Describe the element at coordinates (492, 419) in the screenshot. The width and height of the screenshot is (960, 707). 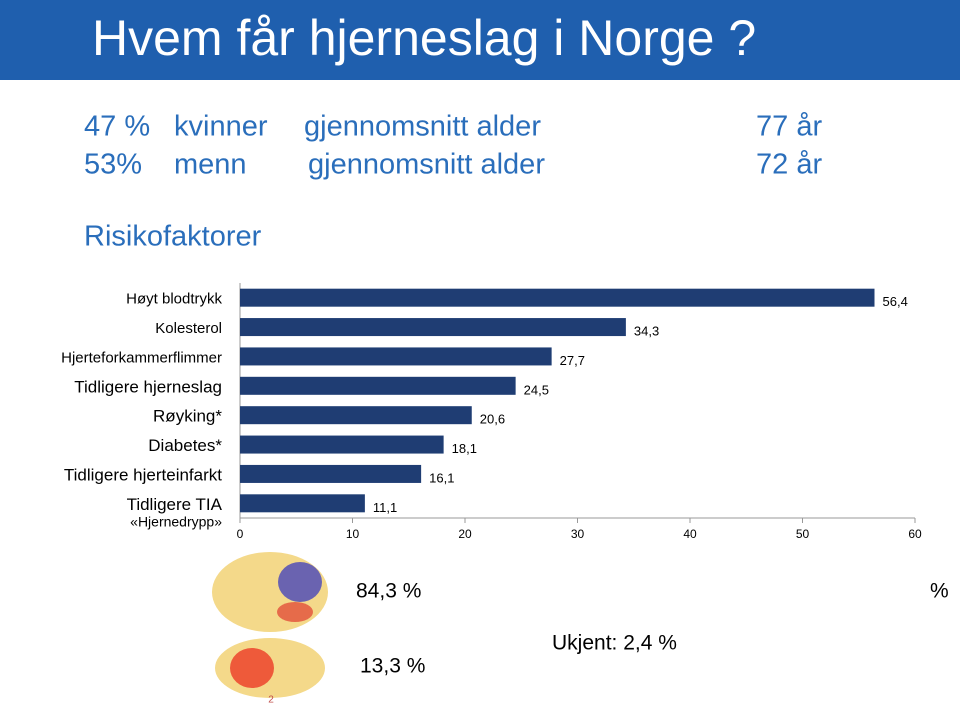
I see `value-label: 20,6` at that location.